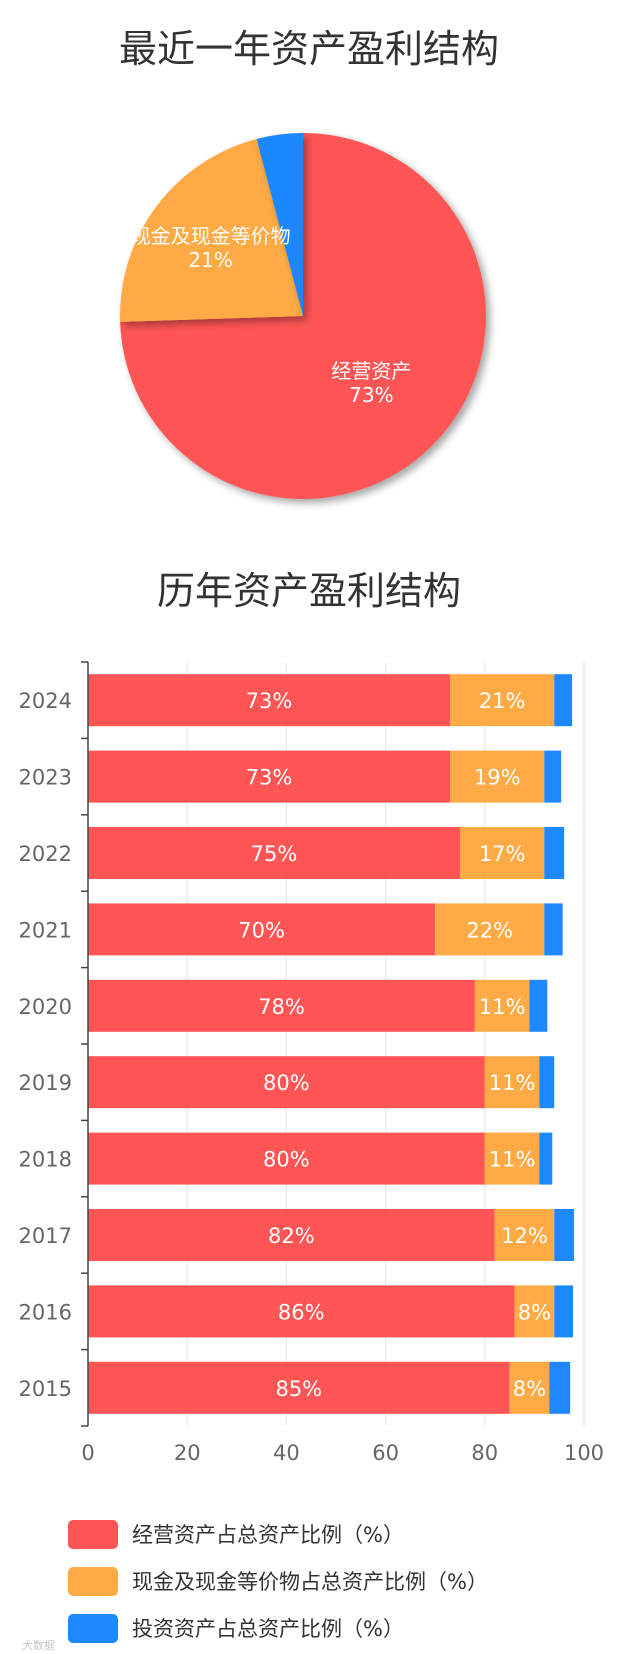 The width and height of the screenshot is (618, 1654). What do you see at coordinates (563, 700) in the screenshot?
I see `bar-2024-s2` at bounding box center [563, 700].